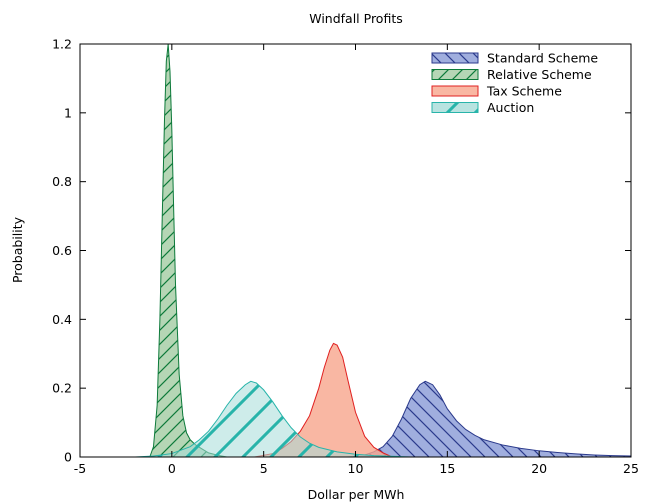 The image size is (655, 504). Describe the element at coordinates (356, 468) in the screenshot. I see `x-tick-label: 10` at that location.